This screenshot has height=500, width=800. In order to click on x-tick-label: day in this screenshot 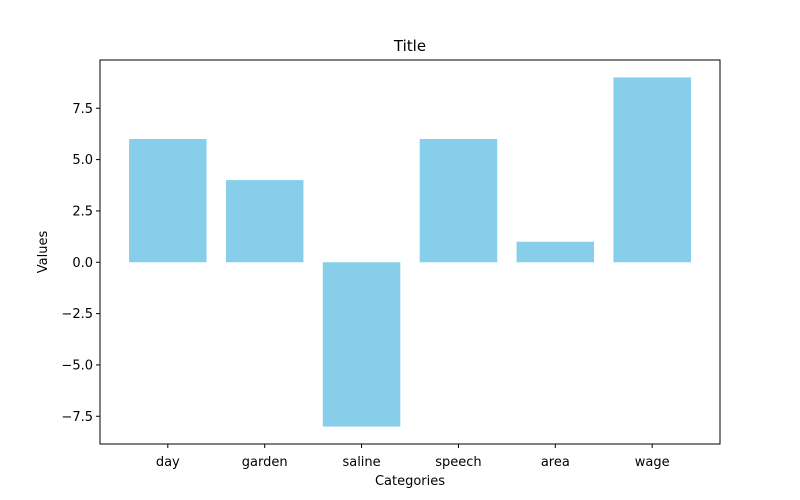, I will do `click(168, 462)`.